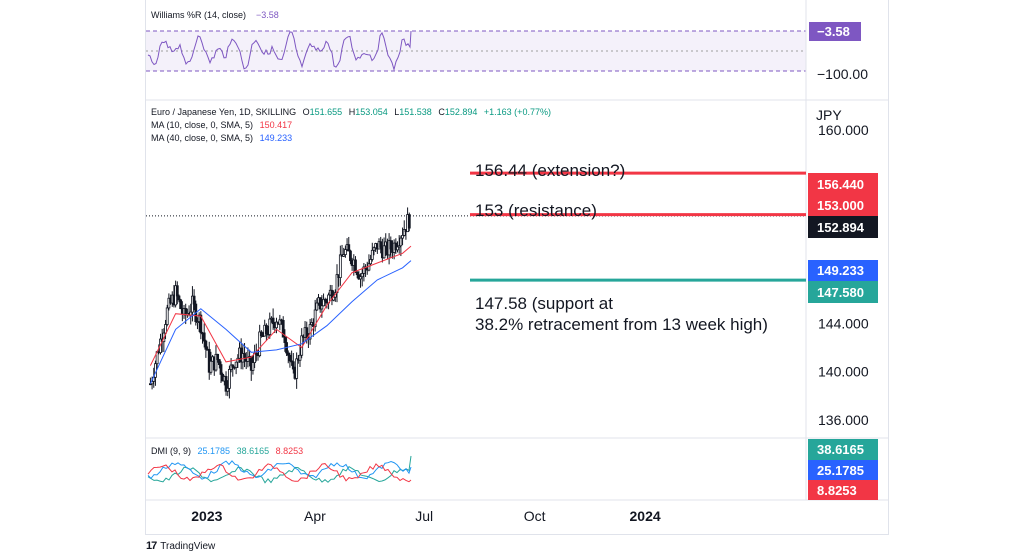 This screenshot has width=1012, height=554. What do you see at coordinates (536, 210) in the screenshot?
I see `resistance-annotation: 153 (resistance)` at bounding box center [536, 210].